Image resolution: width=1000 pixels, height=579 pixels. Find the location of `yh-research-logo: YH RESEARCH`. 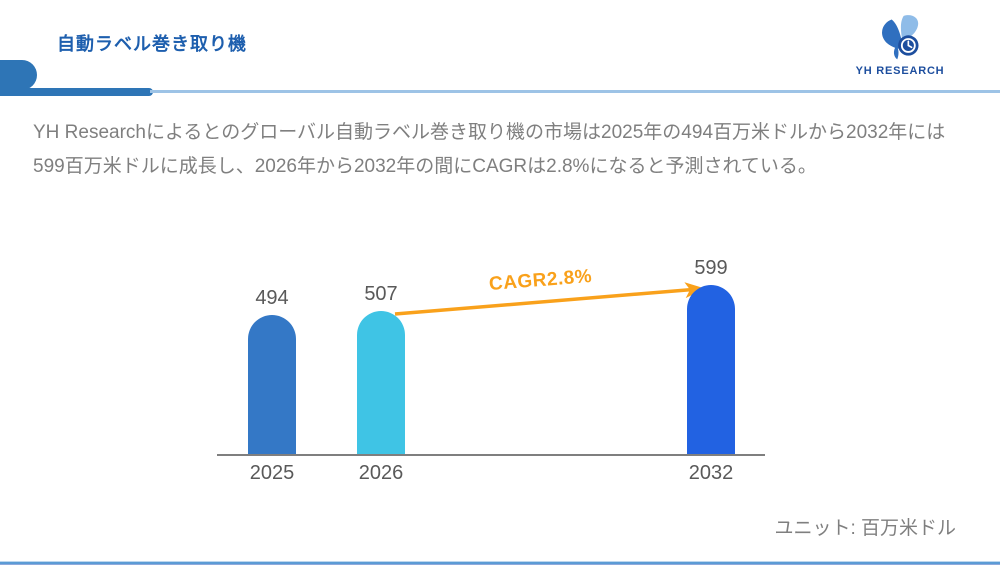

yh-research-logo: YH RESEARCH is located at coordinates (900, 45).